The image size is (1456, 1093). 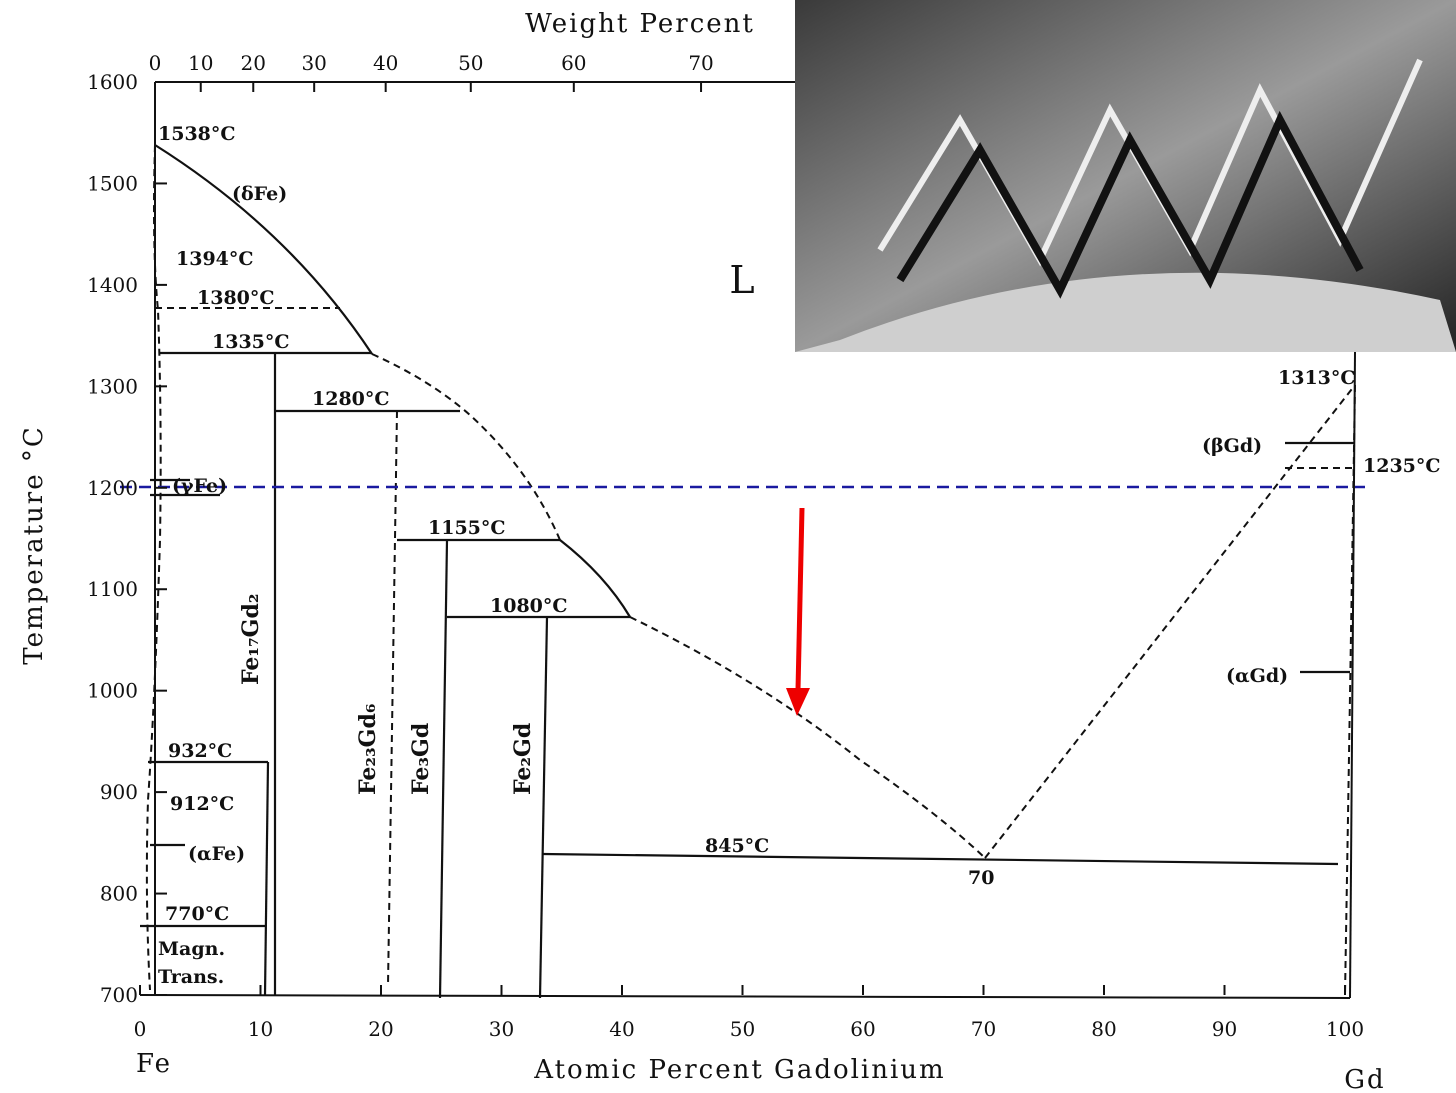 What do you see at coordinates (112, 488) in the screenshot?
I see `y-tick-label: 1200` at bounding box center [112, 488].